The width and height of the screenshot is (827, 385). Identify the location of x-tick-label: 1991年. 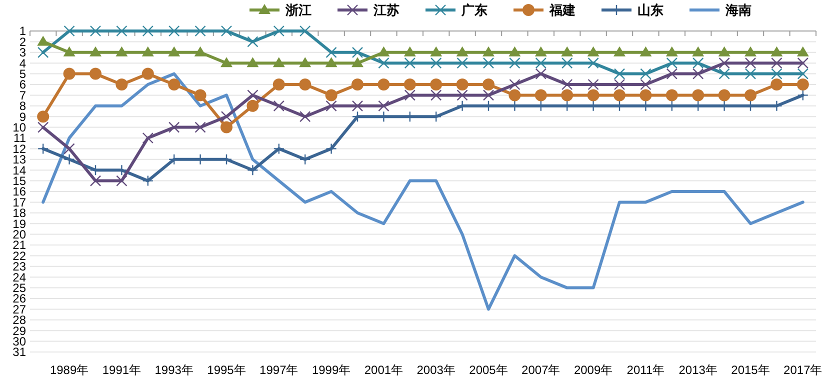
(122, 370).